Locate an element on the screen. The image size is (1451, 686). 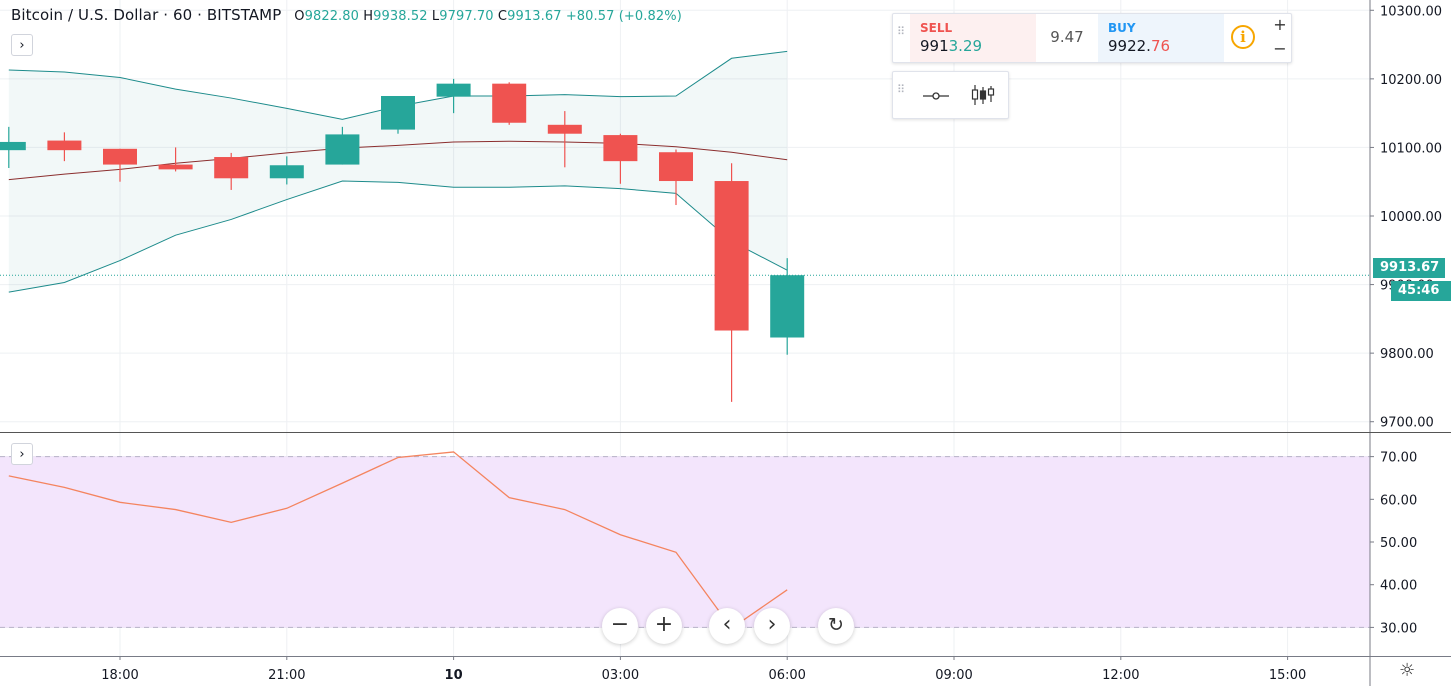
bars-style-icon is located at coordinates (984, 96).